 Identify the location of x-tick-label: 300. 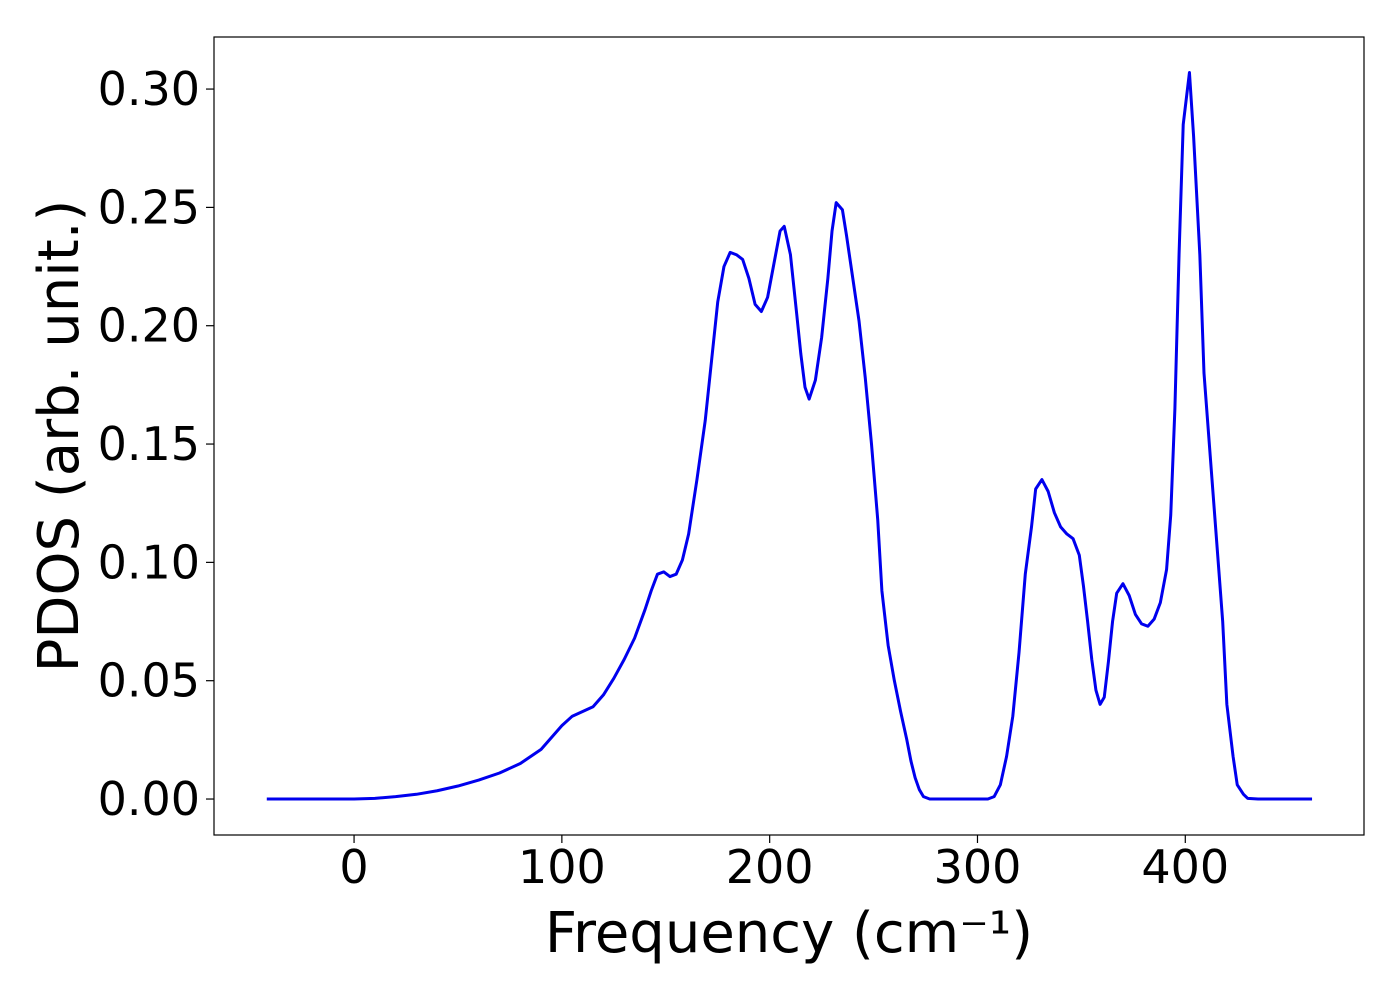
(978, 867).